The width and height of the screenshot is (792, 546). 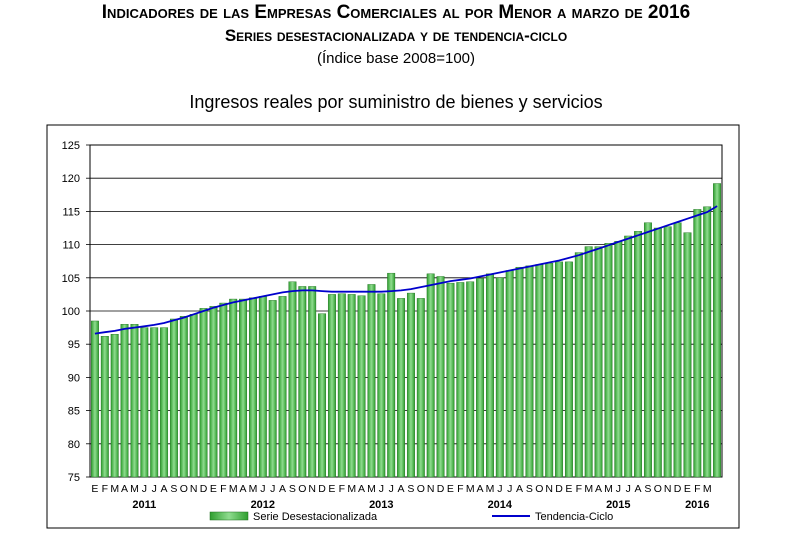 I want to click on legend-bar-label: Serie Desestacionalizada, so click(x=315, y=517).